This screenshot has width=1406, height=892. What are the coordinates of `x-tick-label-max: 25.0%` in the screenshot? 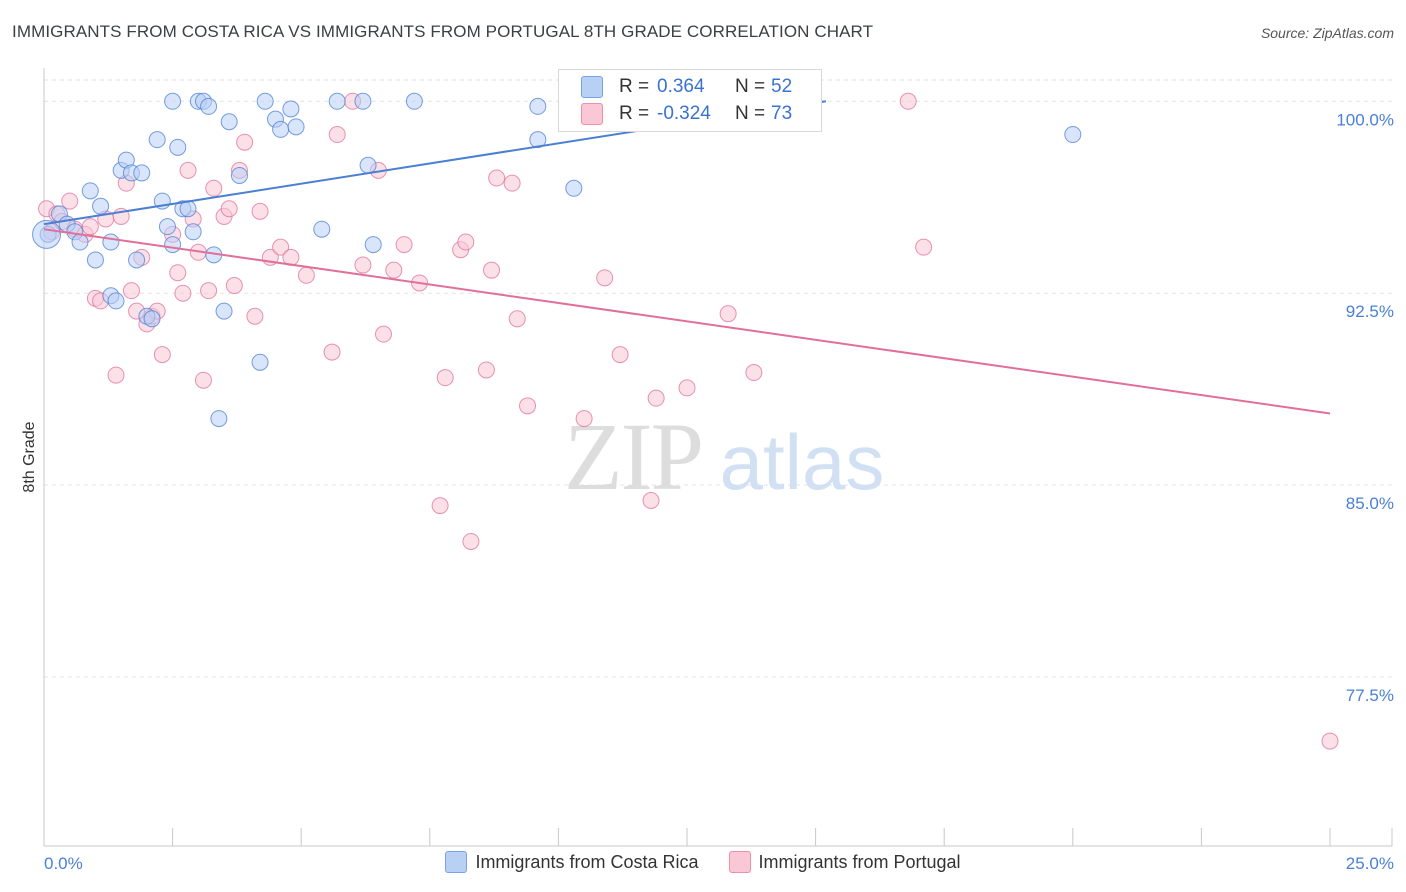 It's located at (1370, 863).